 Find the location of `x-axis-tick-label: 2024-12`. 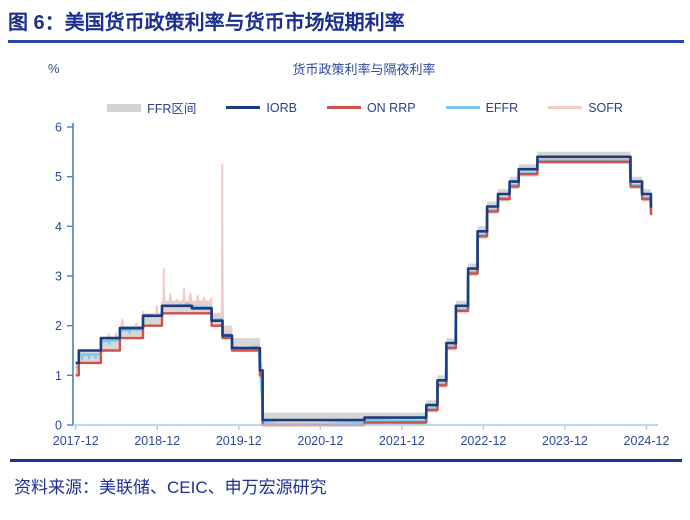

x-axis-tick-label: 2024-12 is located at coordinates (647, 441).